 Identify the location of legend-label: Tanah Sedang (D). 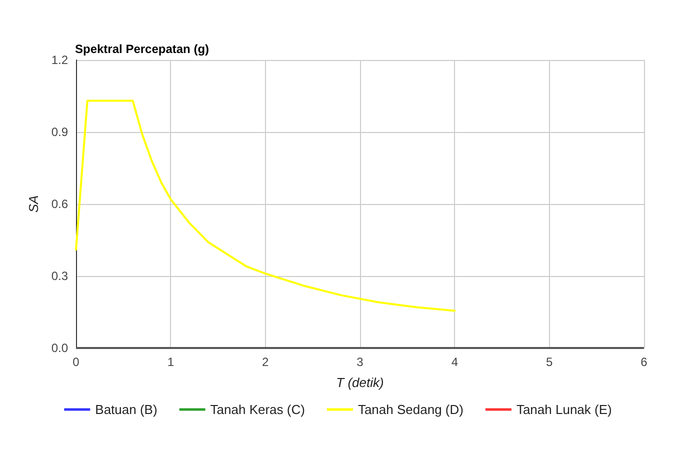
(411, 409).